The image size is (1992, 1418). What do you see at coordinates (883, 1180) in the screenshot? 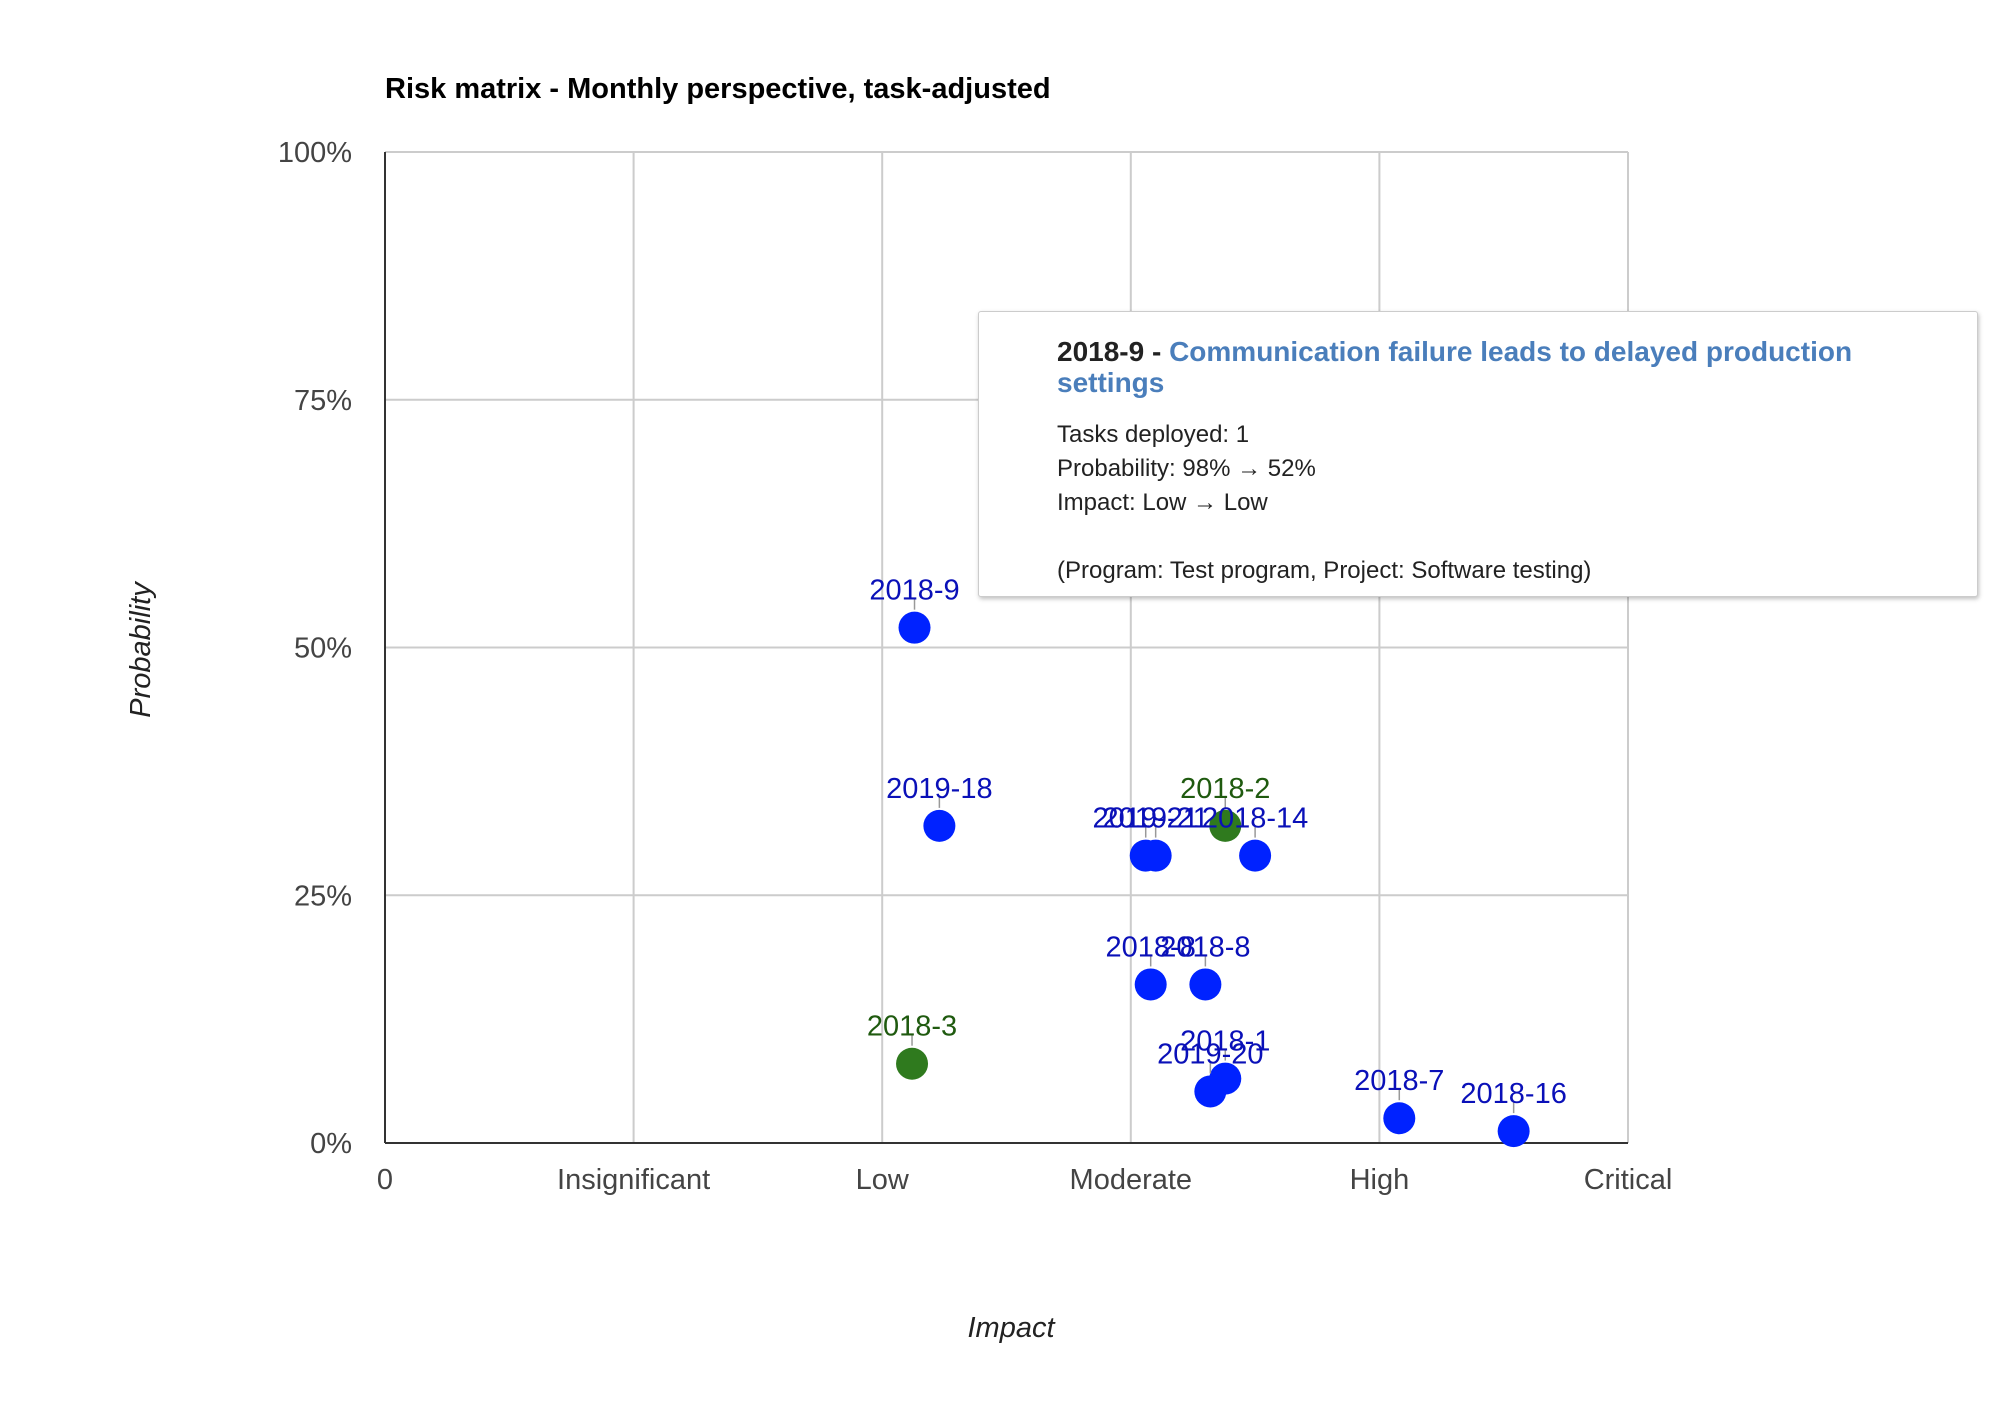
I see `x-tick-label: Low` at bounding box center [883, 1180].